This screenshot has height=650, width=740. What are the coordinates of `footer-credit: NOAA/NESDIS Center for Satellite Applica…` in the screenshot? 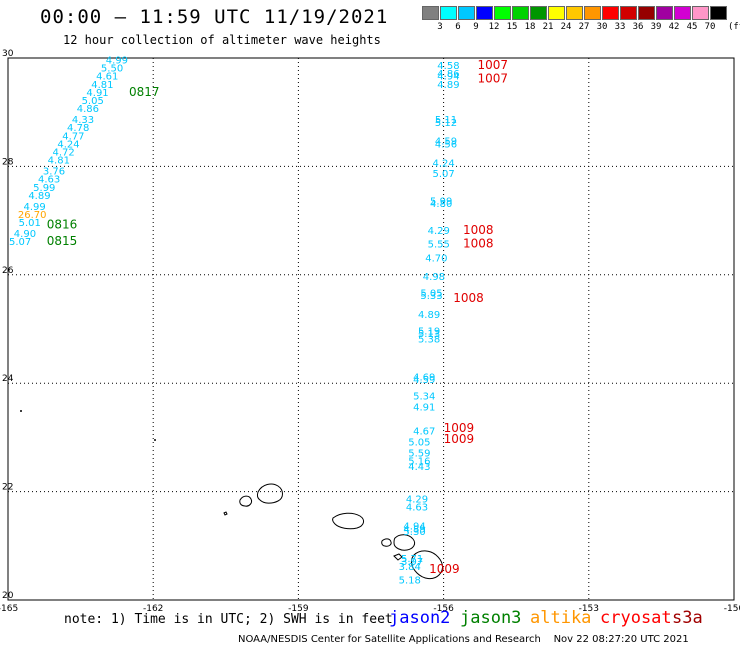 It's located at (463, 639).